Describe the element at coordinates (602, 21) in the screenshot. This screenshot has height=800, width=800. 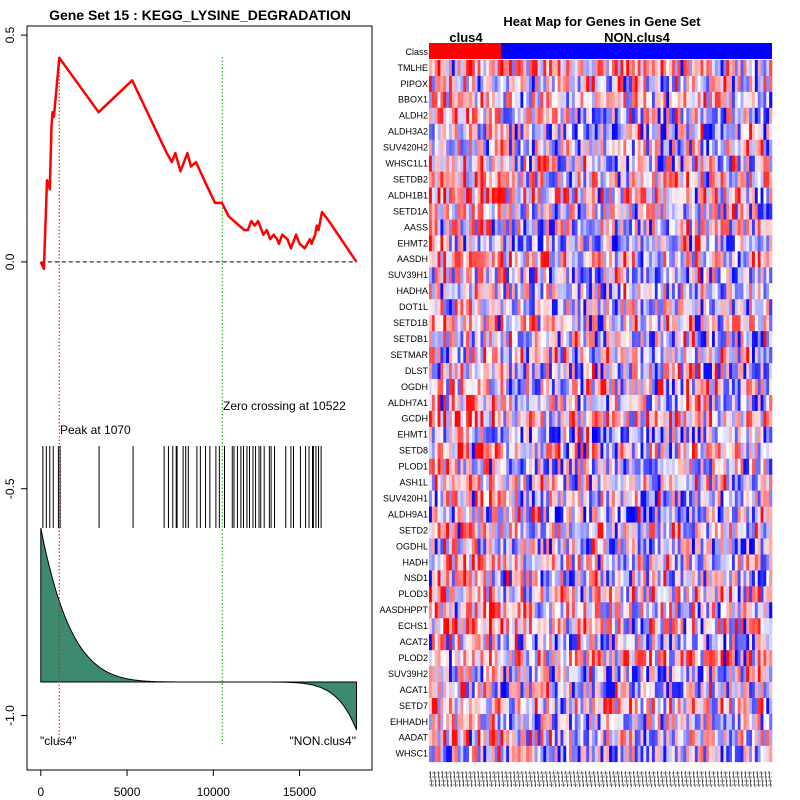
I see `heatmap-title: Heat Map for Genes in Gene Set` at that location.